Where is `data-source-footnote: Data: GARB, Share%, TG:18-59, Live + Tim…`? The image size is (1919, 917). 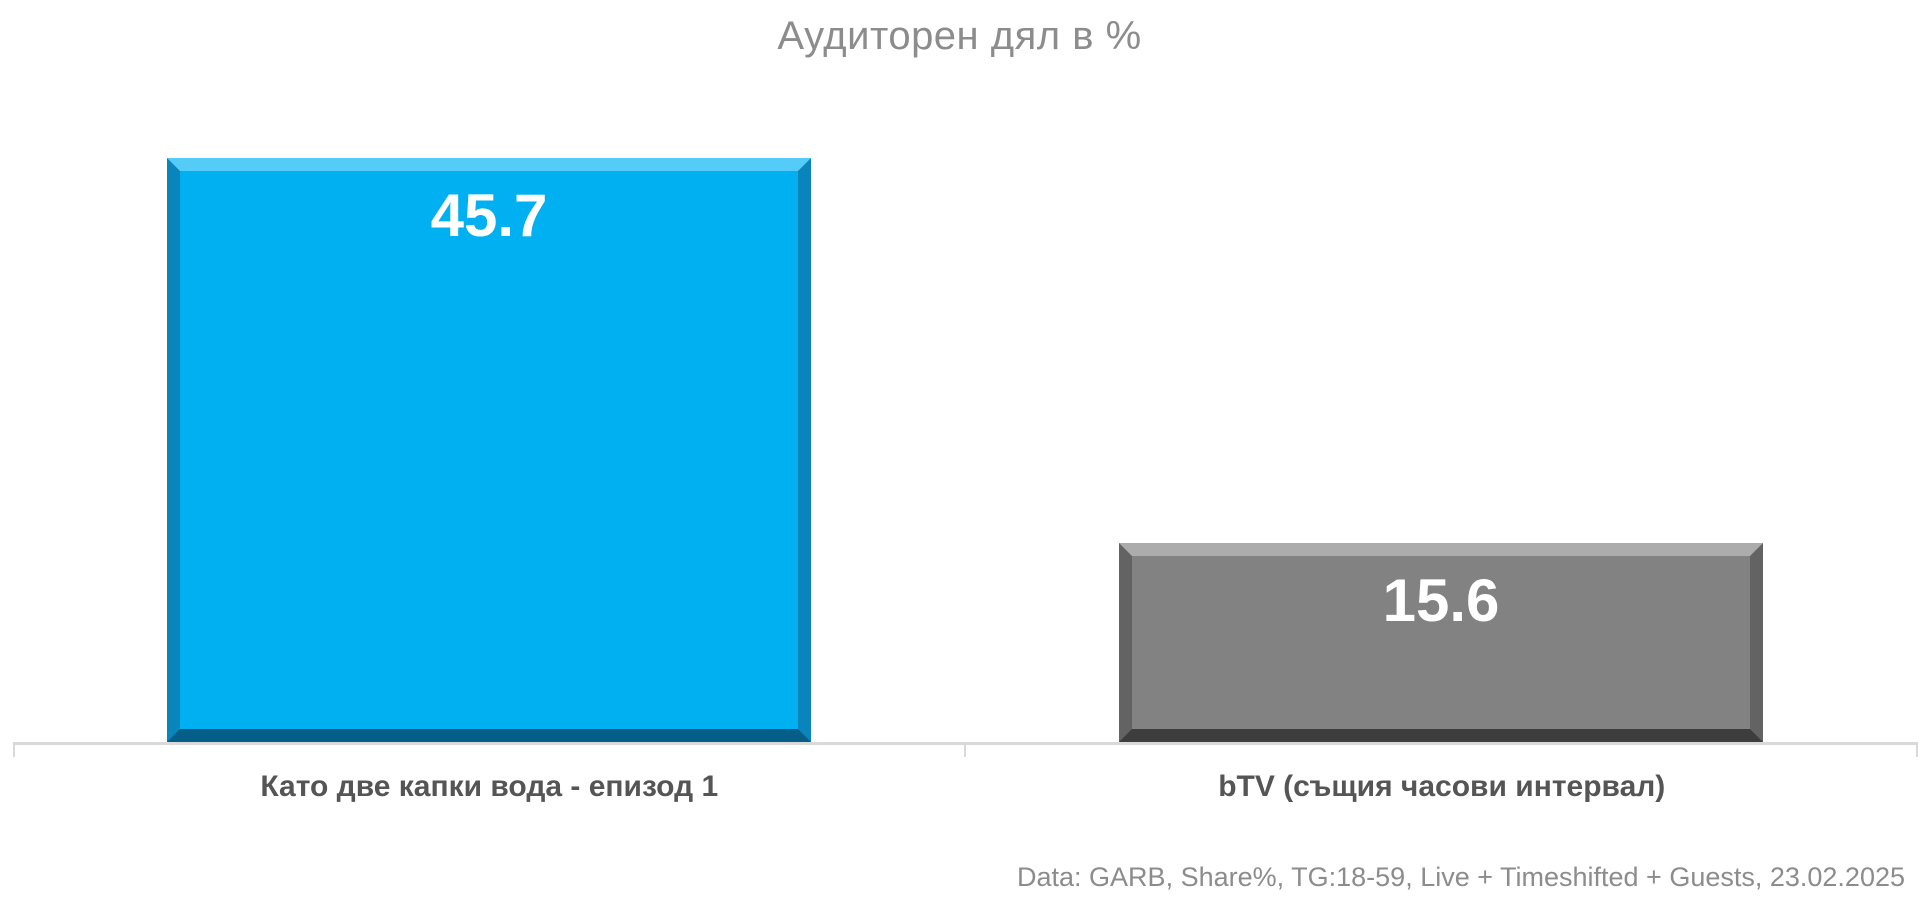 data-source-footnote: Data: GARB, Share%, TG:18-59, Live + Tim… is located at coordinates (1461, 877).